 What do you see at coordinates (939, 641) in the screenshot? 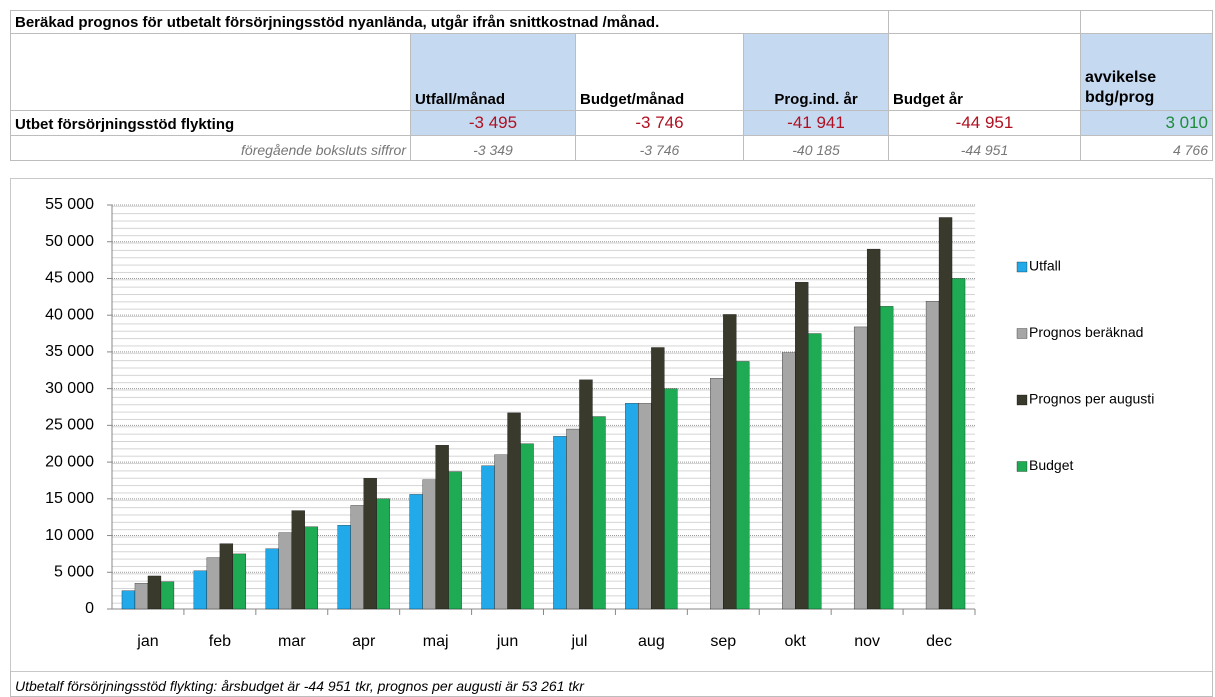
I see `x-tick-label: dec` at bounding box center [939, 641].